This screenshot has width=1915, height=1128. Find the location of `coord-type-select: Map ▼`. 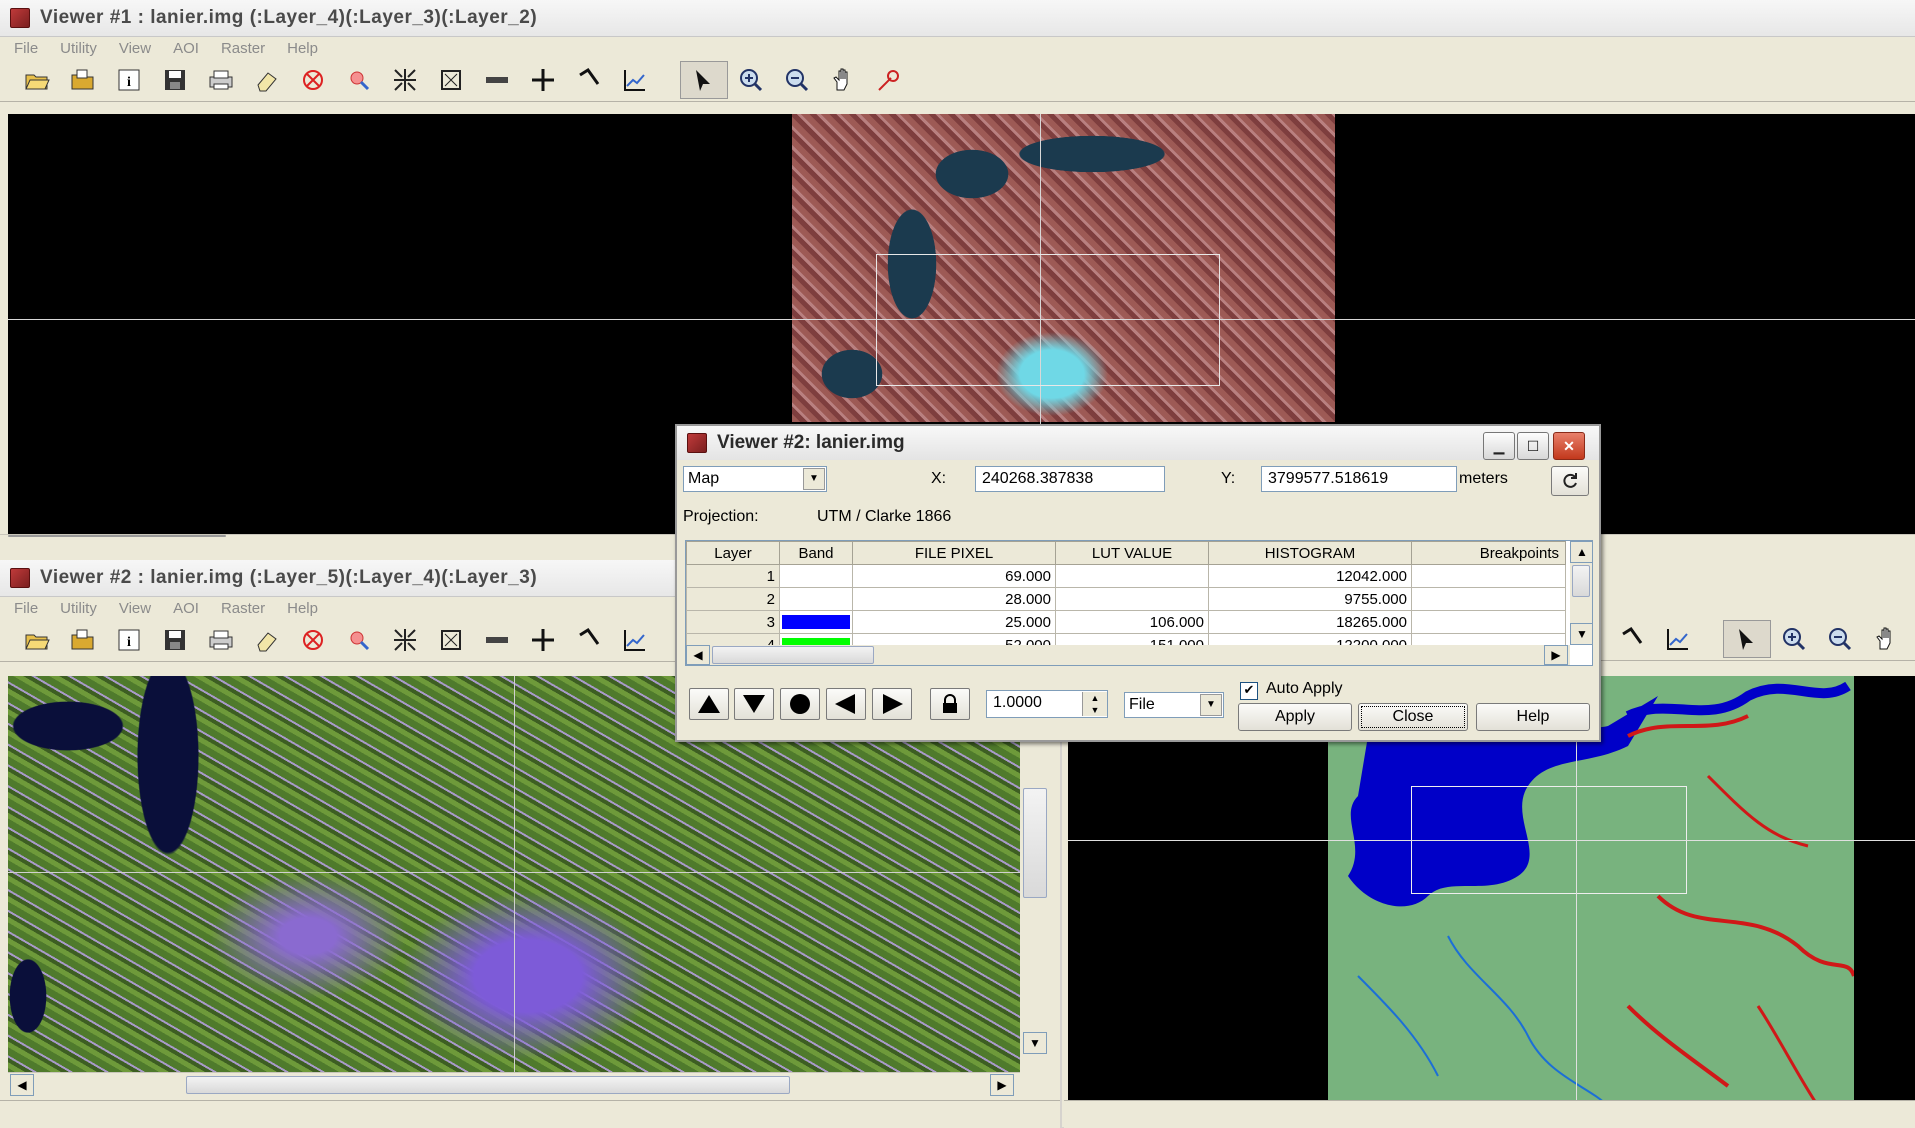

coord-type-select: Map ▼ is located at coordinates (755, 479).